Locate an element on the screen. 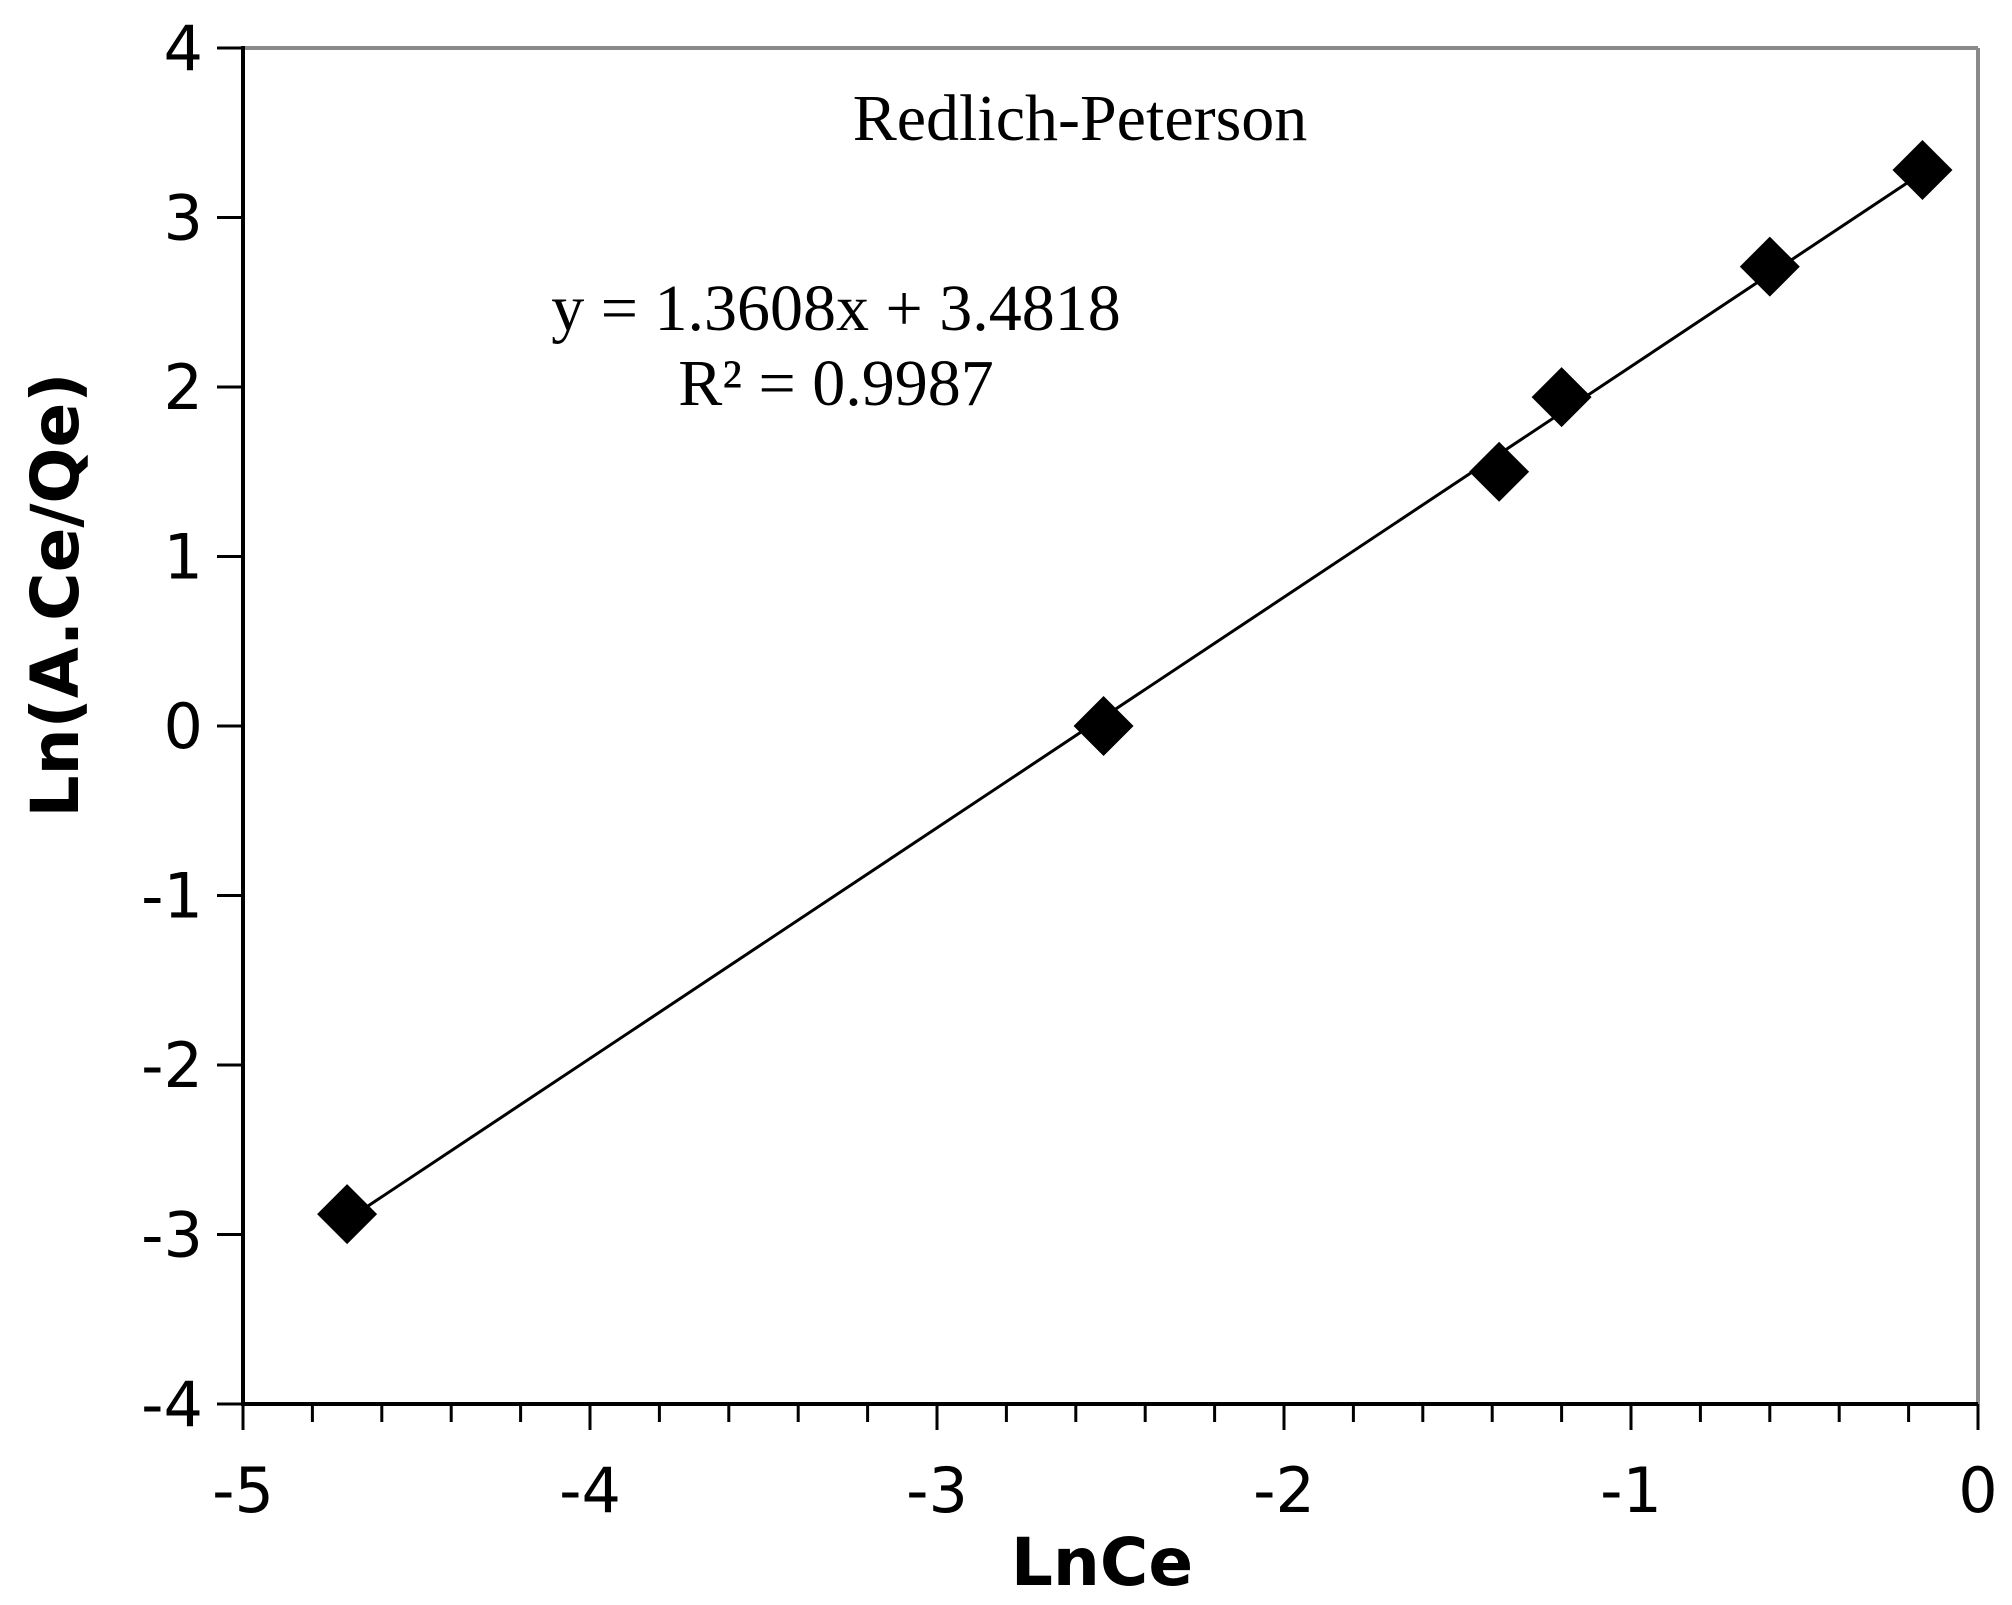  x-tick-label: -3 is located at coordinates (937, 1490).